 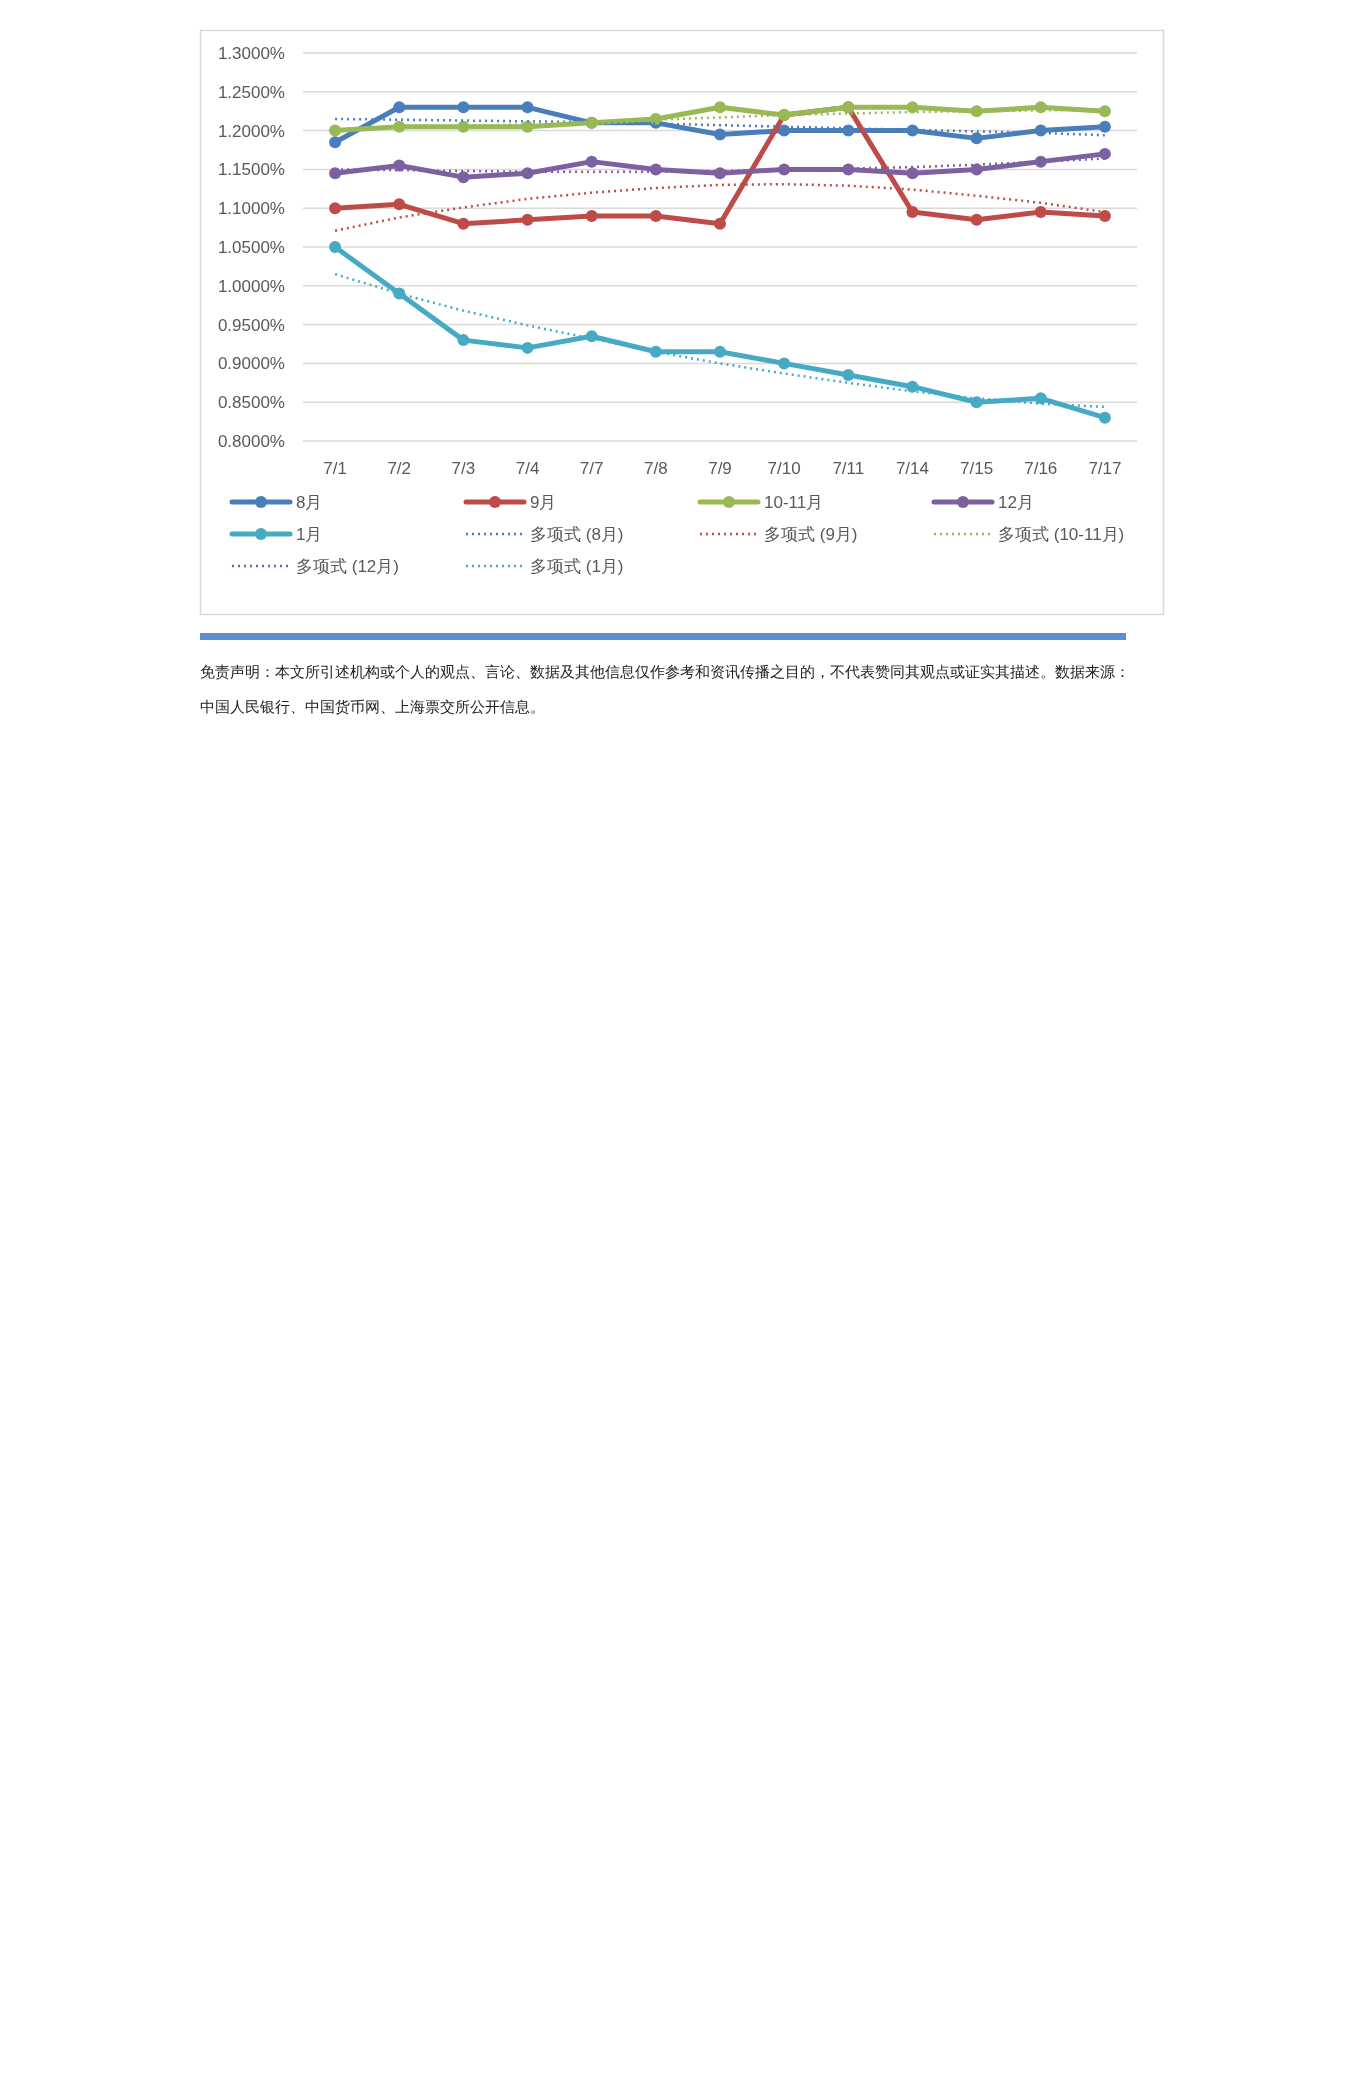 I want to click on legend-label: 多项式 (1月), so click(x=577, y=566).